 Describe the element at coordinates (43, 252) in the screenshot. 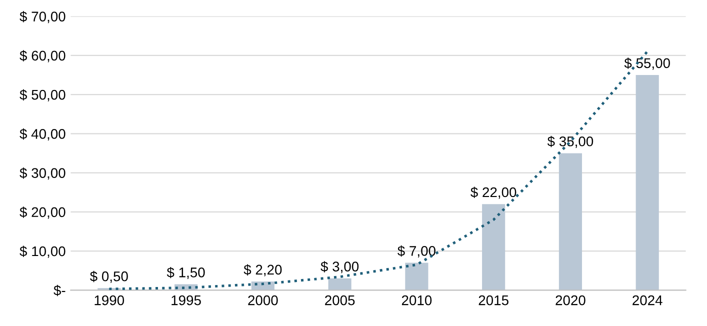

I see `y-tick-label: $ 10,00` at that location.